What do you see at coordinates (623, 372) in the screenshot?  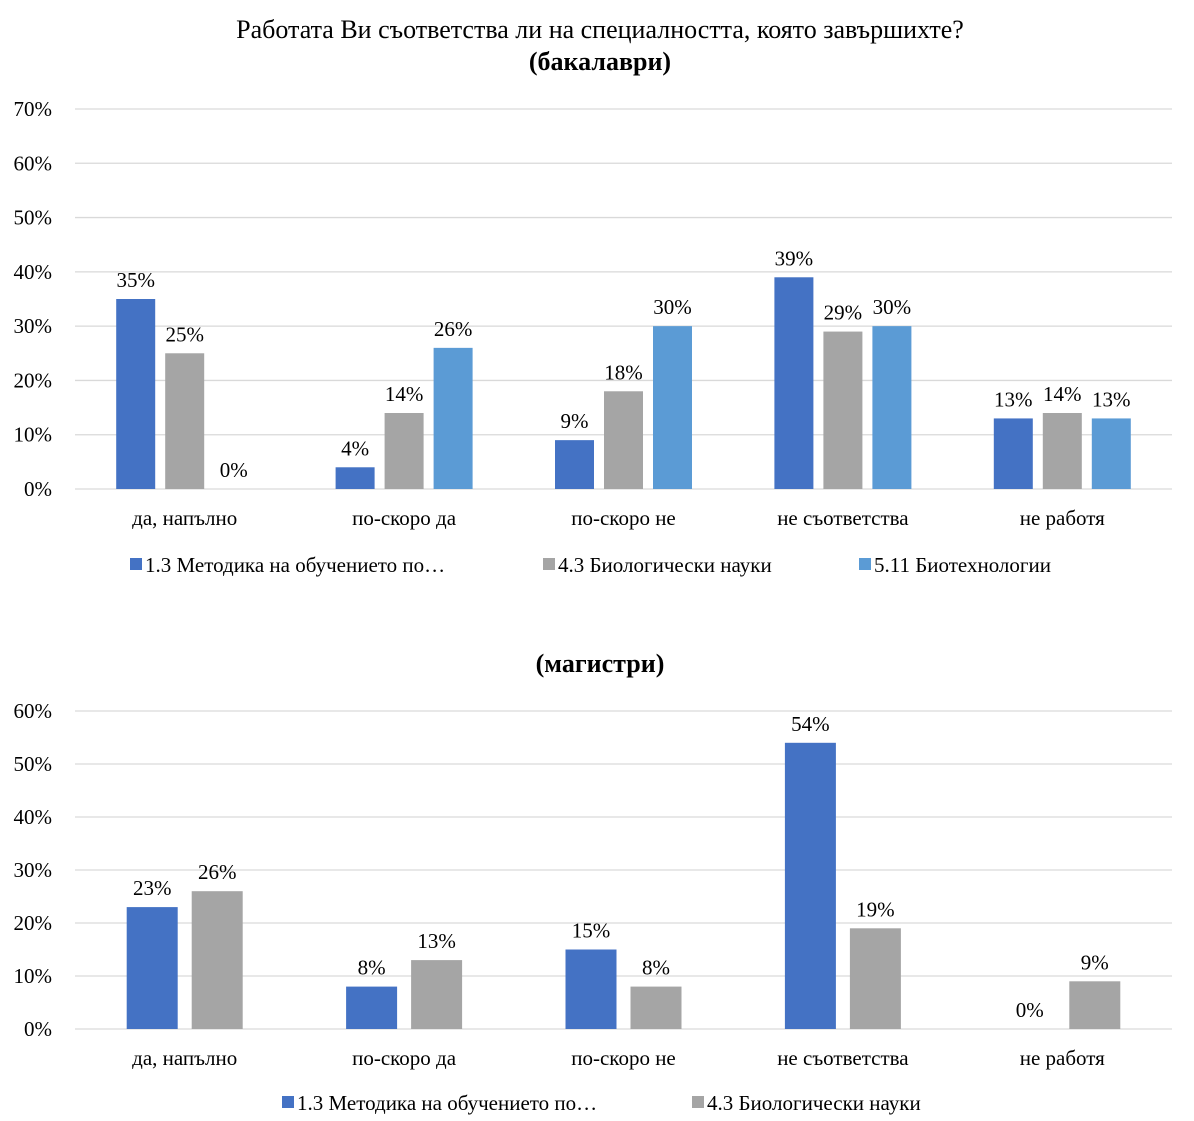 I see `data-label: 18%` at bounding box center [623, 372].